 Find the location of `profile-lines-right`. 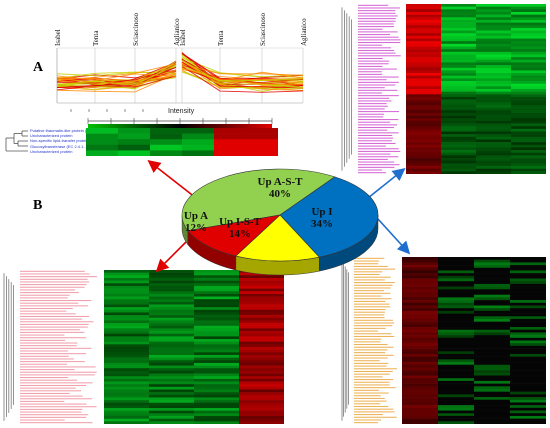

profile-lines-right is located at coordinates (242, 72).